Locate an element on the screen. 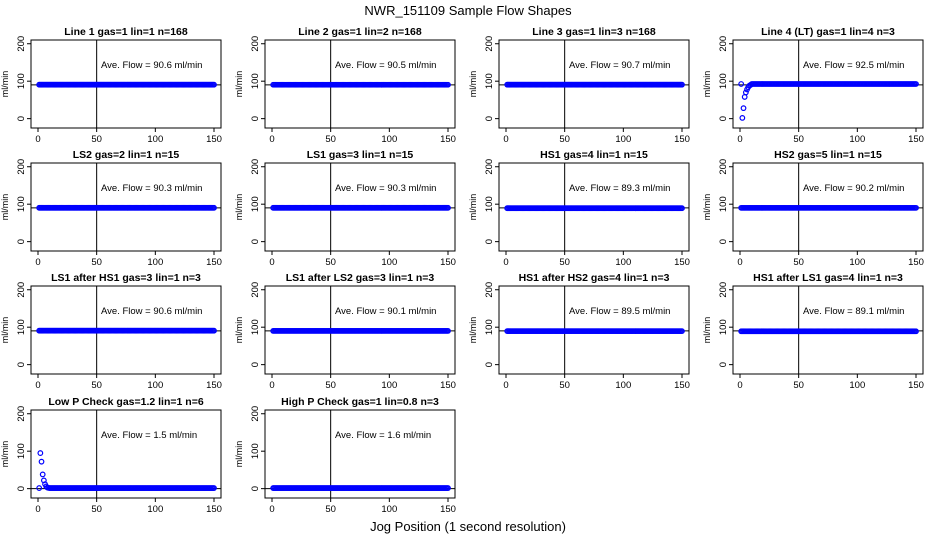  panel-title: HS2 gas=5 lin=1 n=15 is located at coordinates (828, 155).